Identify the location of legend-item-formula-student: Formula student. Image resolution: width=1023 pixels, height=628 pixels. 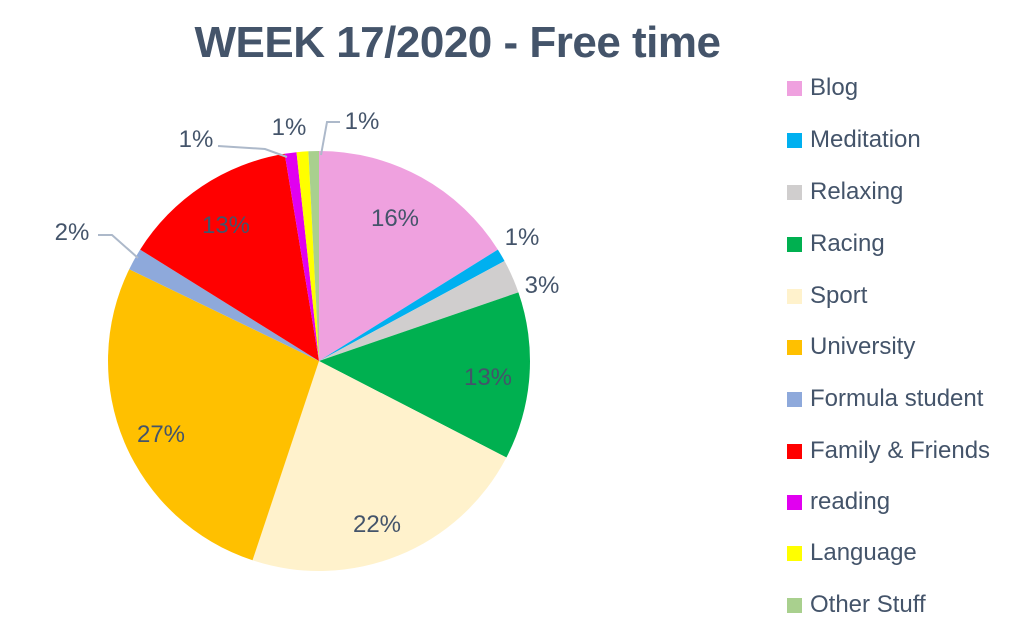
(885, 399).